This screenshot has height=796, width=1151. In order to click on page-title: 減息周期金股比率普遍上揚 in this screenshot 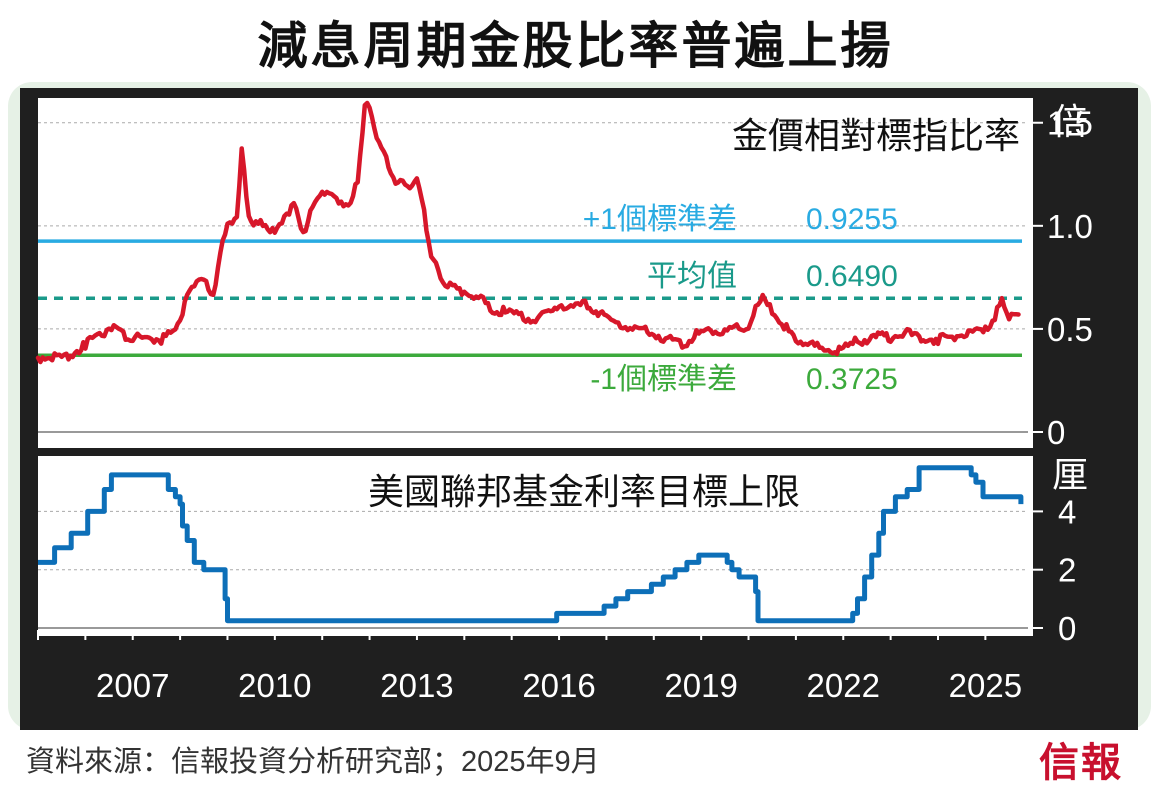, I will do `click(575, 46)`.